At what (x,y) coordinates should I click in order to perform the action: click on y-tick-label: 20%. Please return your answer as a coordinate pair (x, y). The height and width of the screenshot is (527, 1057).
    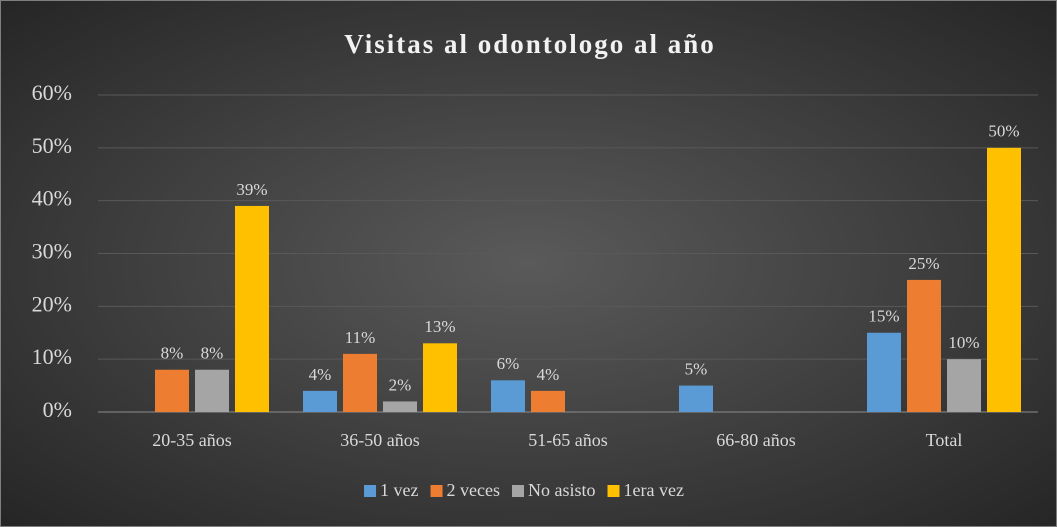
    Looking at the image, I should click on (52, 303).